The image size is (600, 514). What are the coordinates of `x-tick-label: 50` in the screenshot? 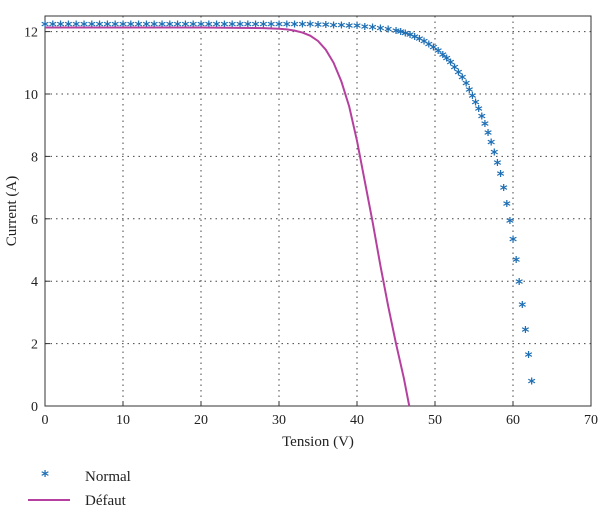 It's located at (435, 420).